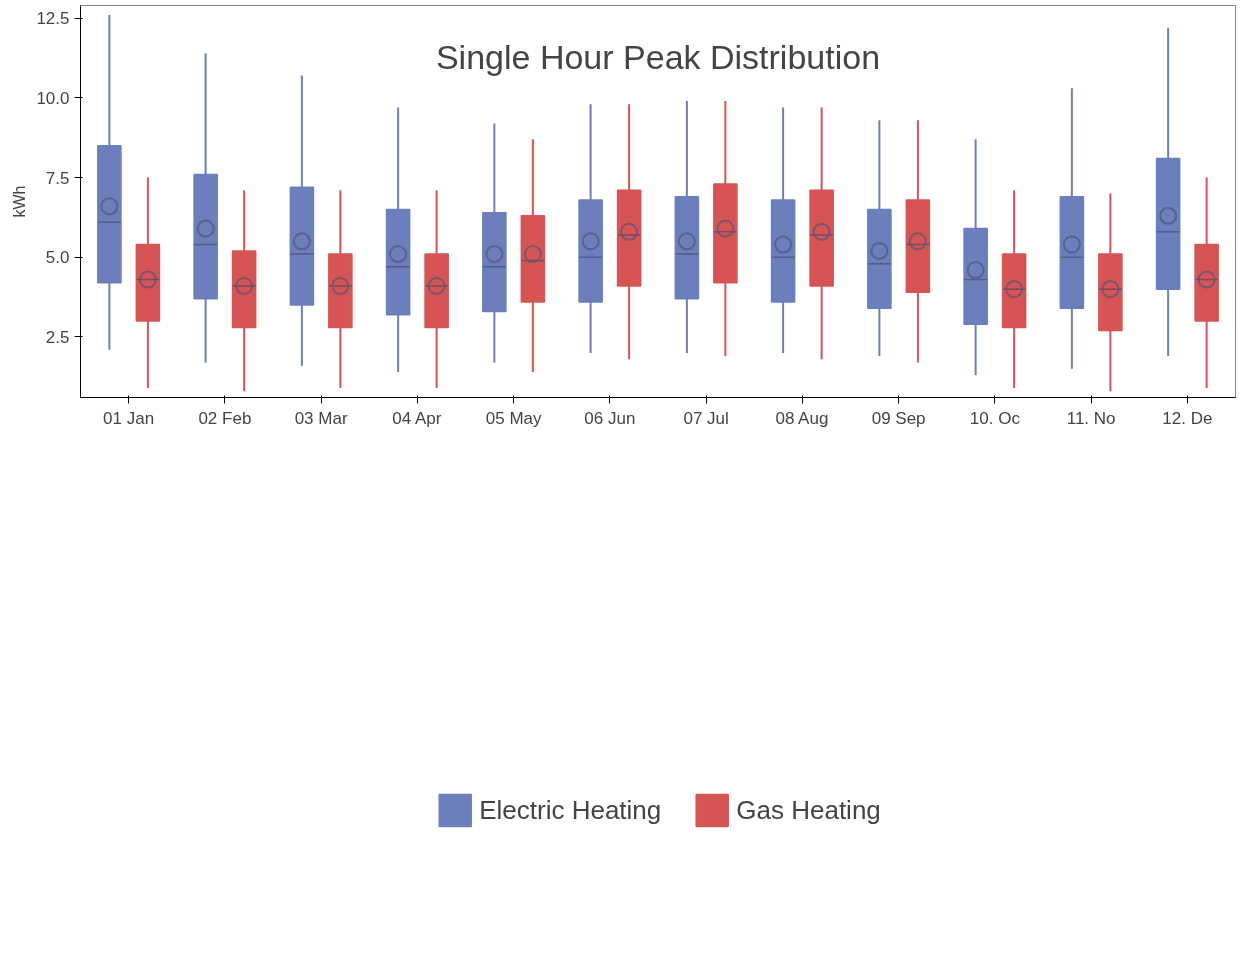  What do you see at coordinates (808, 810) in the screenshot?
I see `legend-label: Gas Heating` at bounding box center [808, 810].